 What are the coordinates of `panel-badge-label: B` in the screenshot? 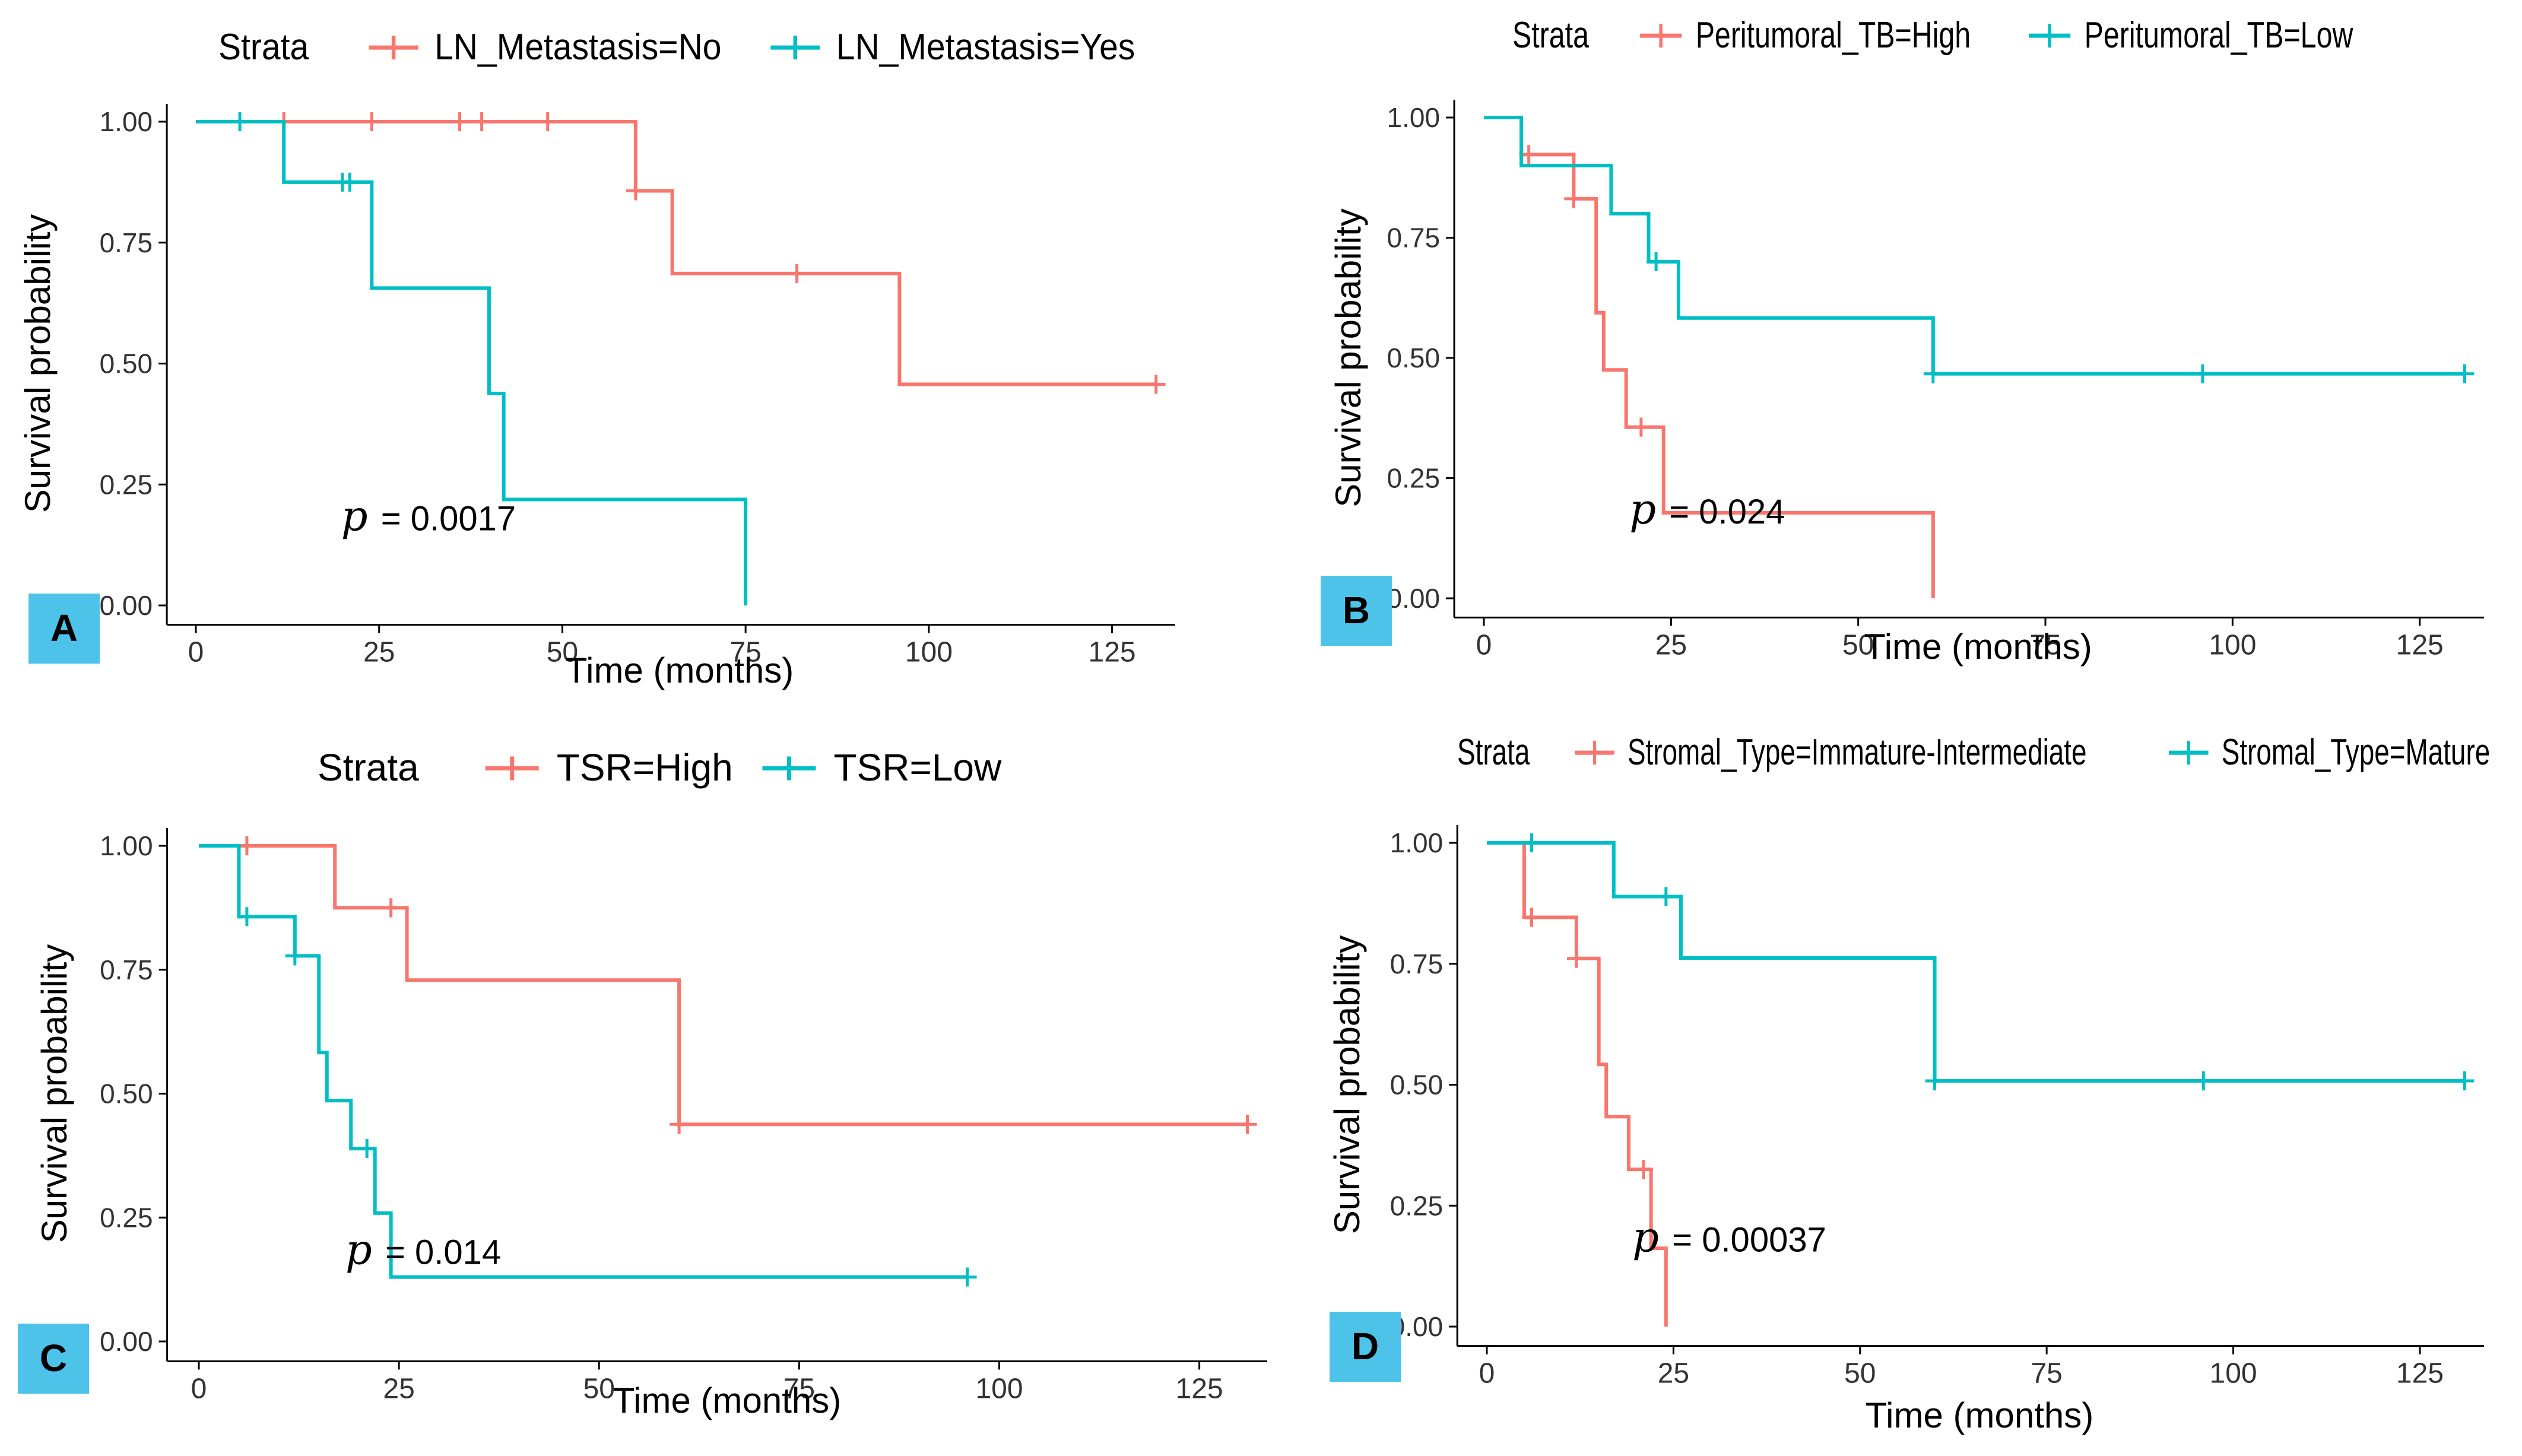 It's located at (1356, 610).